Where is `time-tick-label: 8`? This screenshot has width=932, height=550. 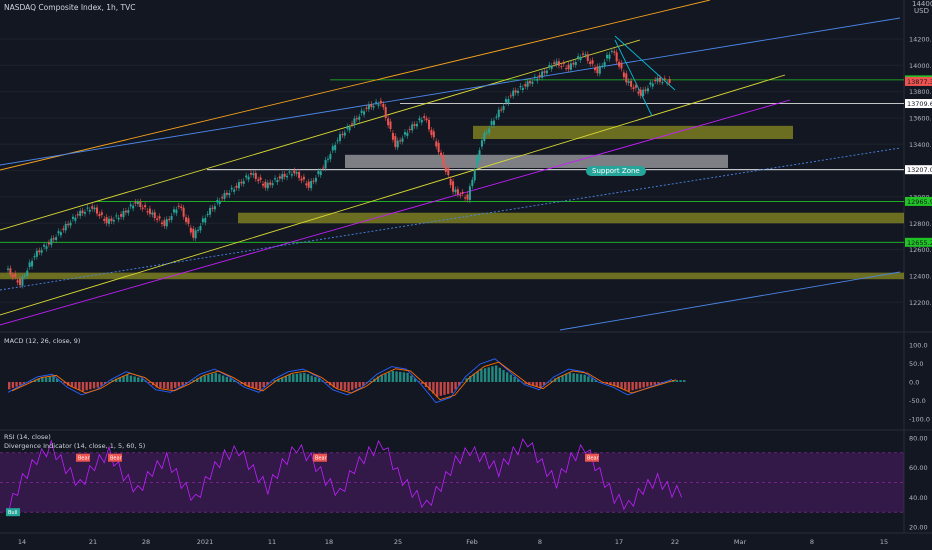 time-tick-label: 8 is located at coordinates (812, 542).